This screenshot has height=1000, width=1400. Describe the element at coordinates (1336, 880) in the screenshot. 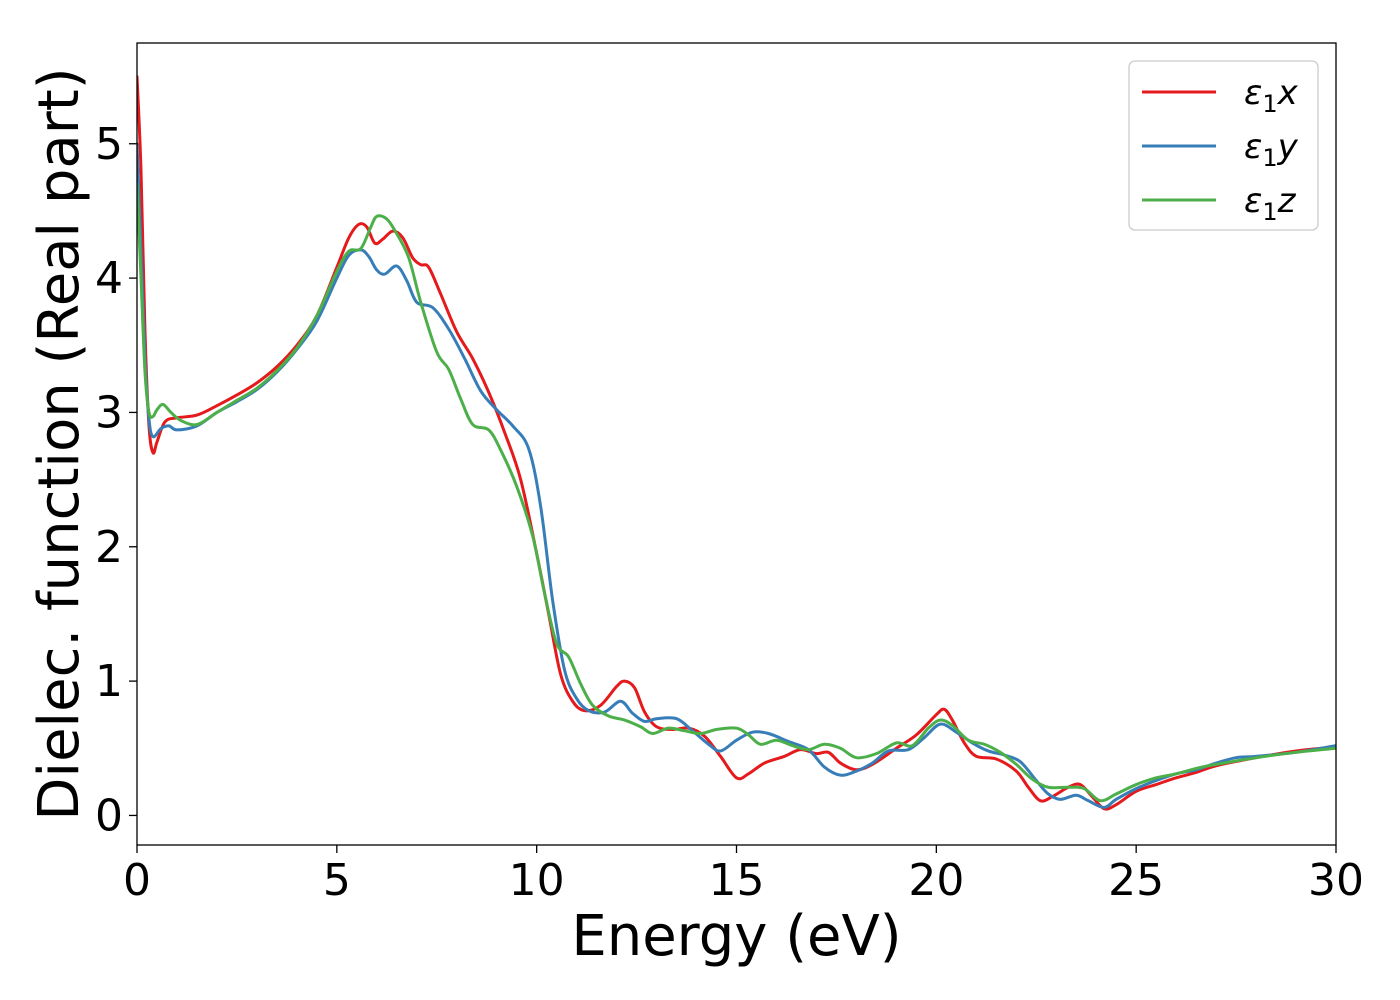

I see `x-tick-label: 30` at that location.